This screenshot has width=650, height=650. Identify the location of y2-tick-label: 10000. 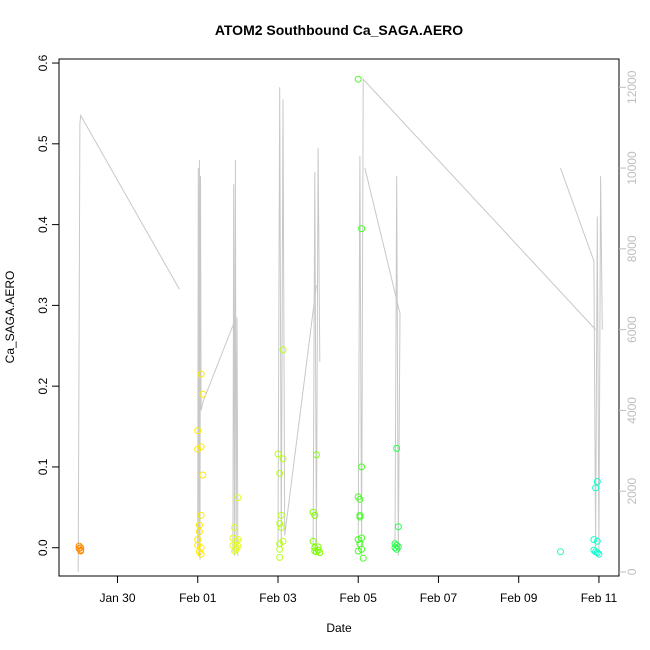
(632, 168).